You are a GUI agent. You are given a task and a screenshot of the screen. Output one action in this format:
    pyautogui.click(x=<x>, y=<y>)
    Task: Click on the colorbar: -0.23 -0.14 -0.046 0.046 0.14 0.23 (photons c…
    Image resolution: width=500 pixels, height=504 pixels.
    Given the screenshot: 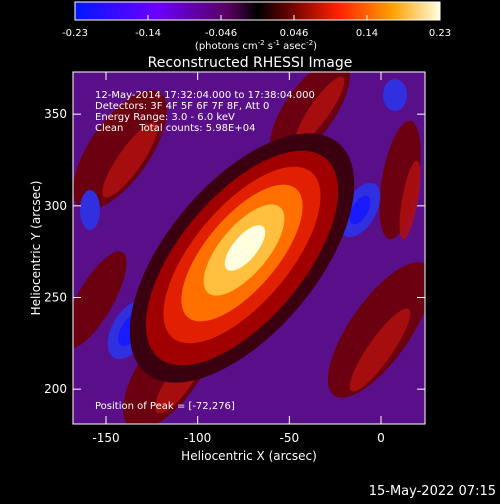 What is the action you would take?
    pyautogui.click(x=256, y=26)
    